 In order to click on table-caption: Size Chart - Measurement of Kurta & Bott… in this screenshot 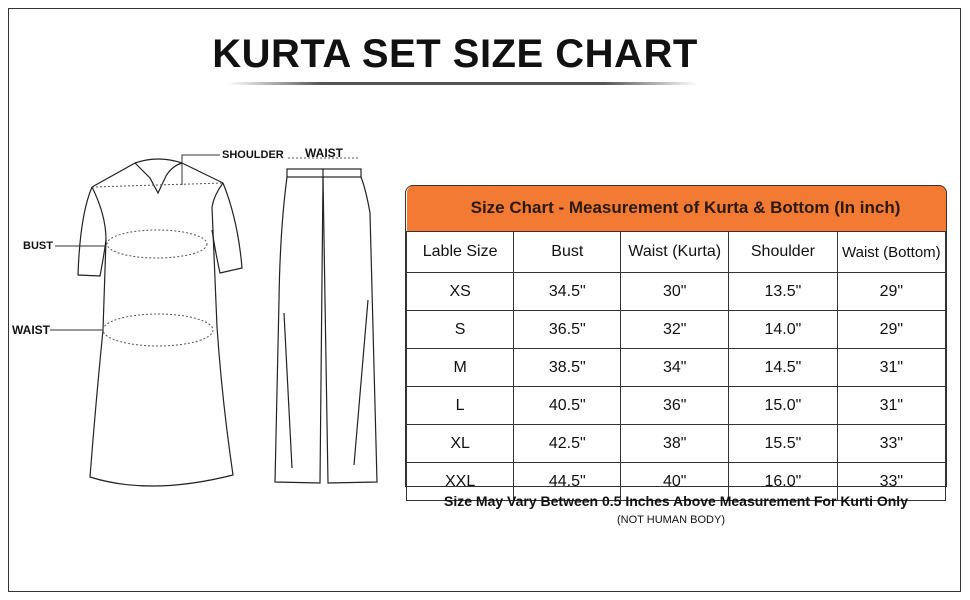, I will do `click(676, 208)`.